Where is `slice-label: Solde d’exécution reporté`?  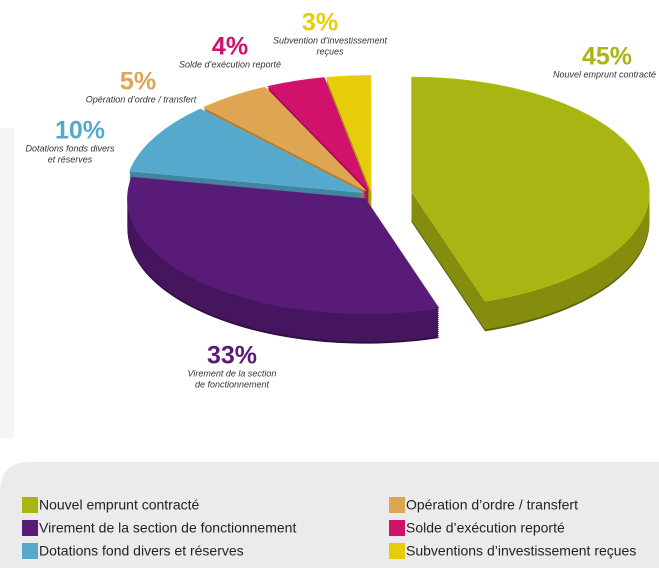
slice-label: Solde d’exécution reporté is located at coordinates (230, 64).